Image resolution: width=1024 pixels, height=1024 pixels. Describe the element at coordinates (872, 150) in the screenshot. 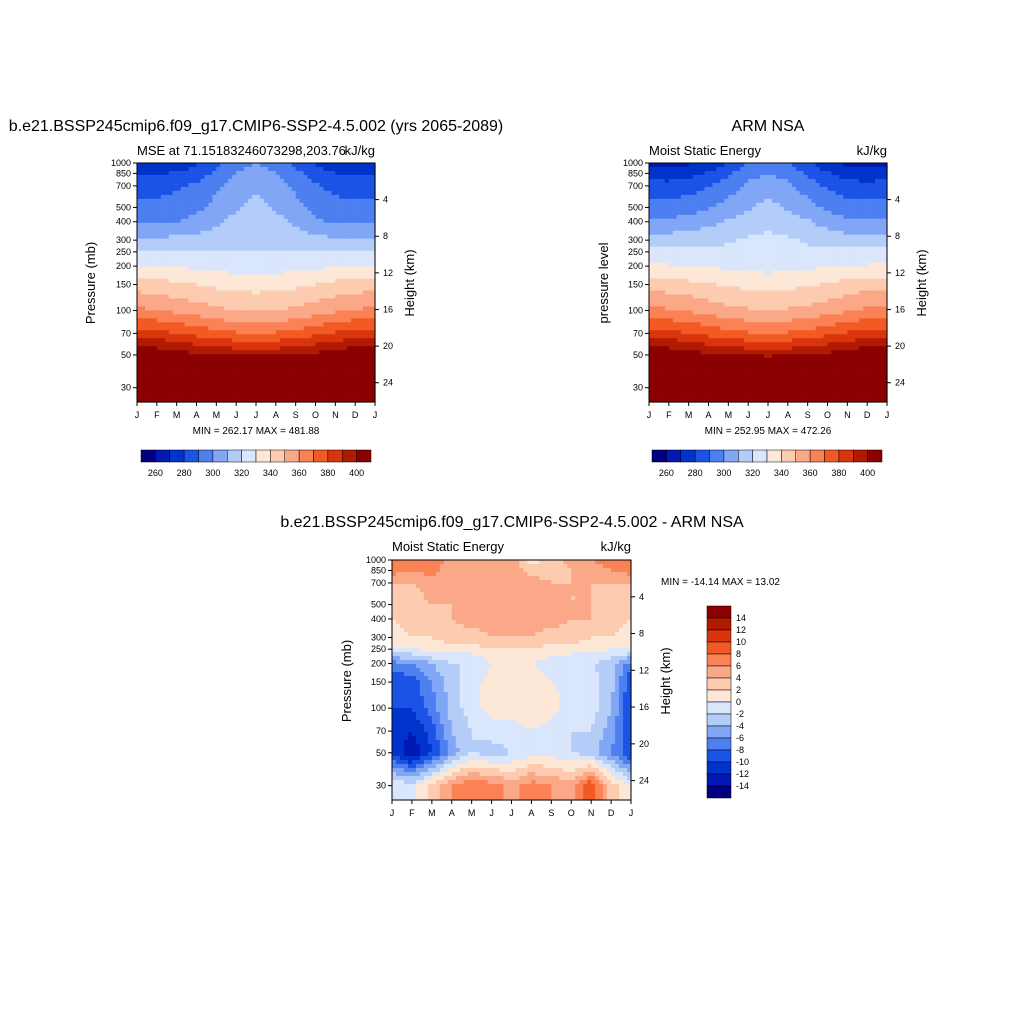

I see `panel-2-subtitle-right: kJ/kg` at that location.